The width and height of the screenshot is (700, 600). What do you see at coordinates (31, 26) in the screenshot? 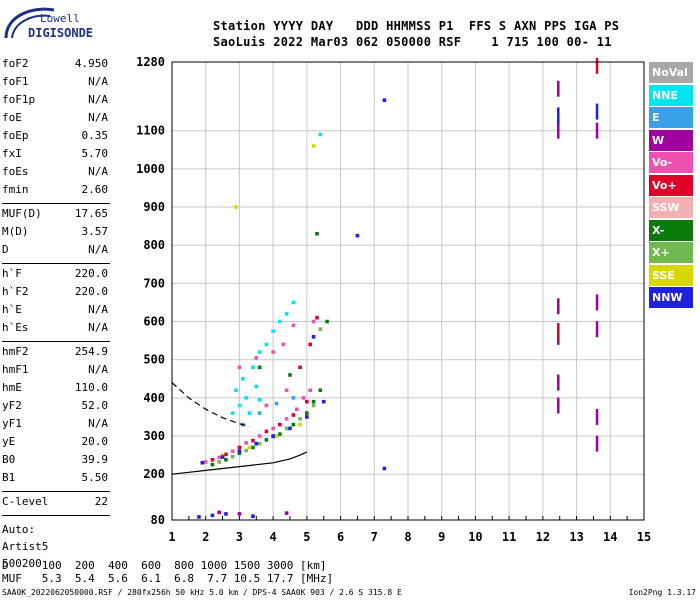
I see `logo-arc-inner-icon` at bounding box center [31, 26].